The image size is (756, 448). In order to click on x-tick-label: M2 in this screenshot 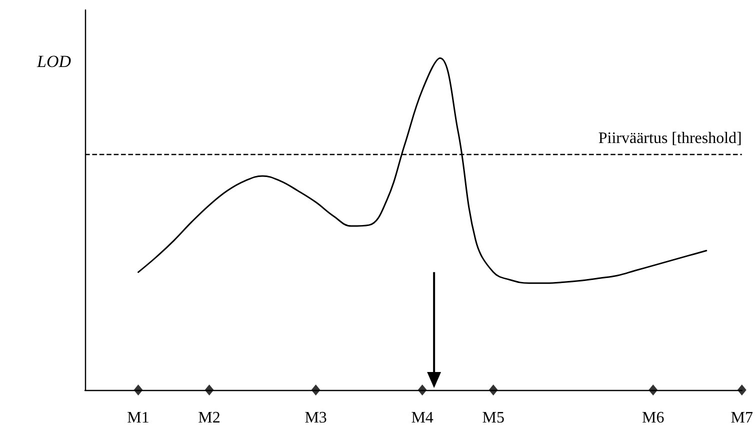, I will do `click(209, 418)`.